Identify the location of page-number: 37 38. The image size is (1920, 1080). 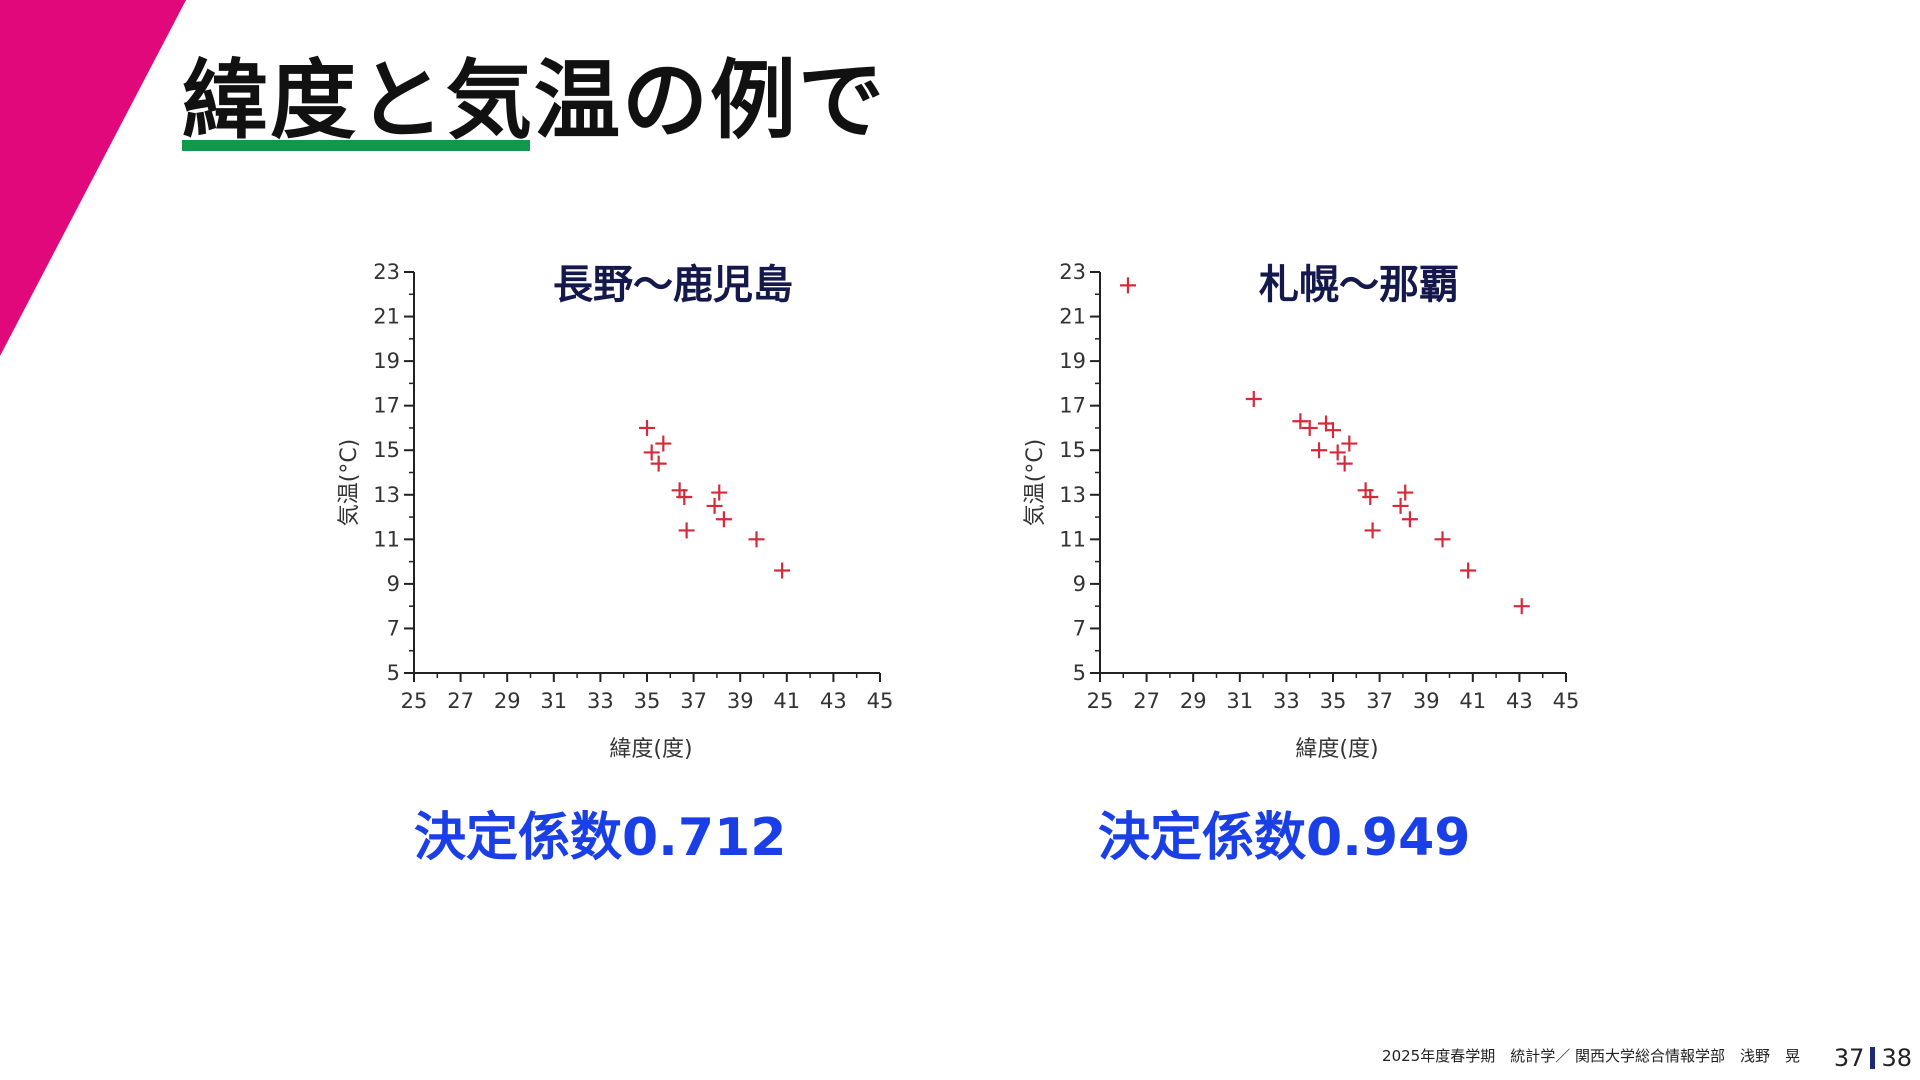
(1873, 1058).